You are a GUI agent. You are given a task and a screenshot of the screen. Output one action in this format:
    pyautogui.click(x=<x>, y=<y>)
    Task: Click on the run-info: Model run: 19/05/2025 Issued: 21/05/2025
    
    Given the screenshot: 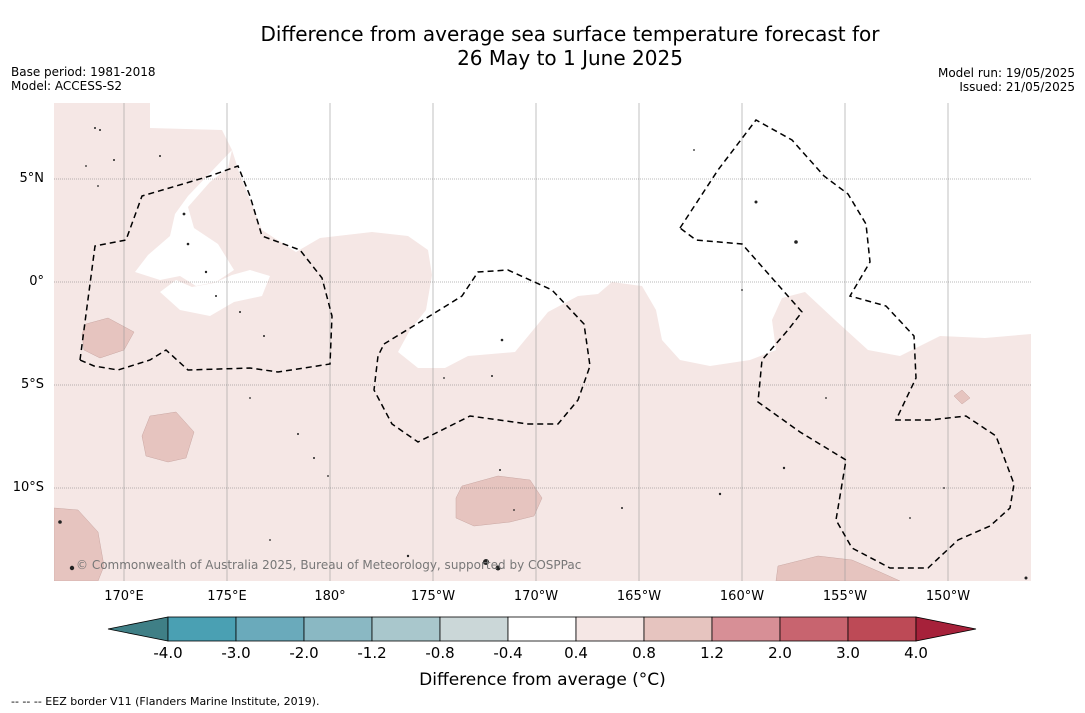 What is the action you would take?
    pyautogui.click(x=1006, y=80)
    